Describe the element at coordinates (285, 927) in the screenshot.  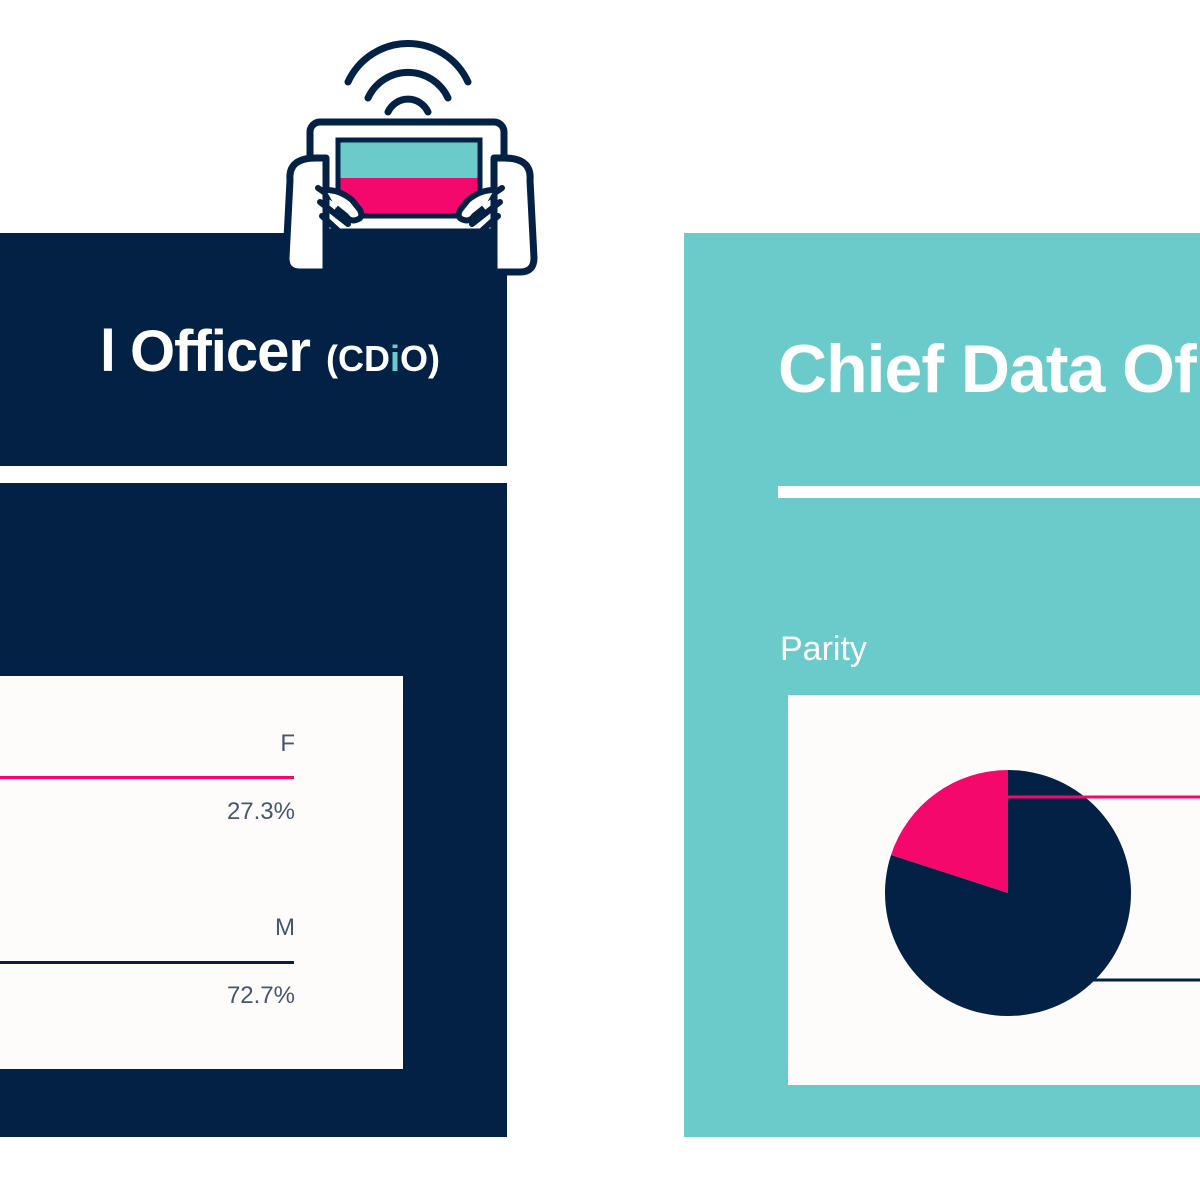
I see `legend-label-m: M` at that location.